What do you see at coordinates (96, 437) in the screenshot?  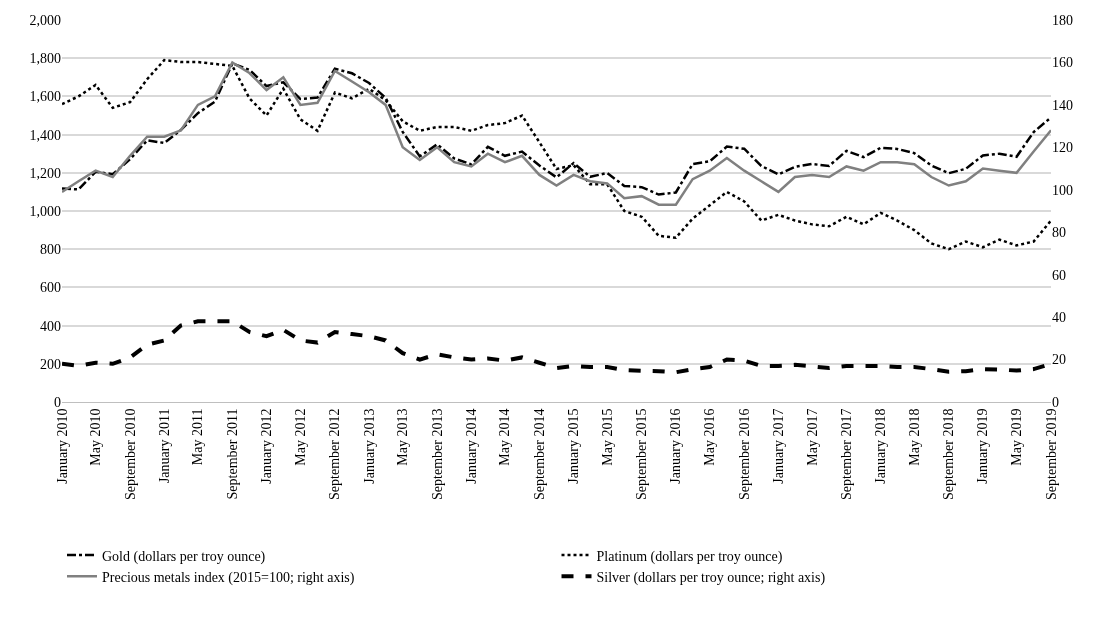 I see `x-tick-label: May 2010` at bounding box center [96, 437].